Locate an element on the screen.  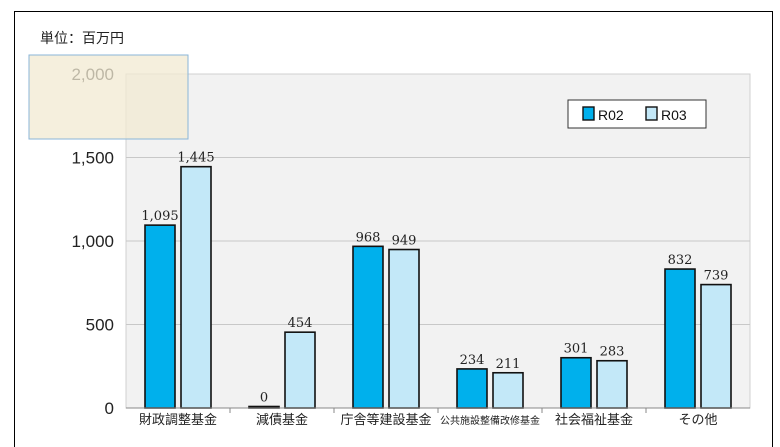
data-label: 949 is located at coordinates (404, 241).